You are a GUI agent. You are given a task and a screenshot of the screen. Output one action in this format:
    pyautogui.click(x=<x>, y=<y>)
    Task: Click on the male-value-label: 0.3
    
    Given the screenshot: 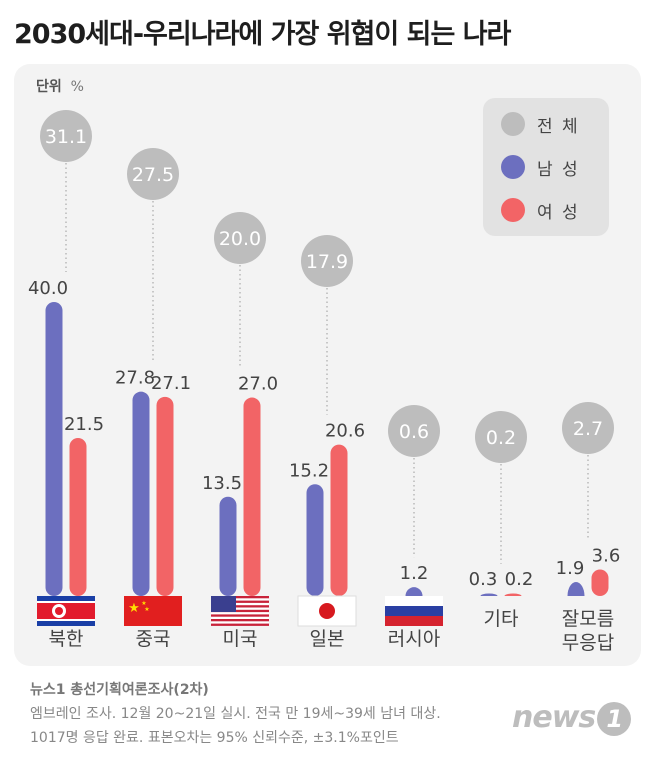 What is the action you would take?
    pyautogui.click(x=483, y=579)
    